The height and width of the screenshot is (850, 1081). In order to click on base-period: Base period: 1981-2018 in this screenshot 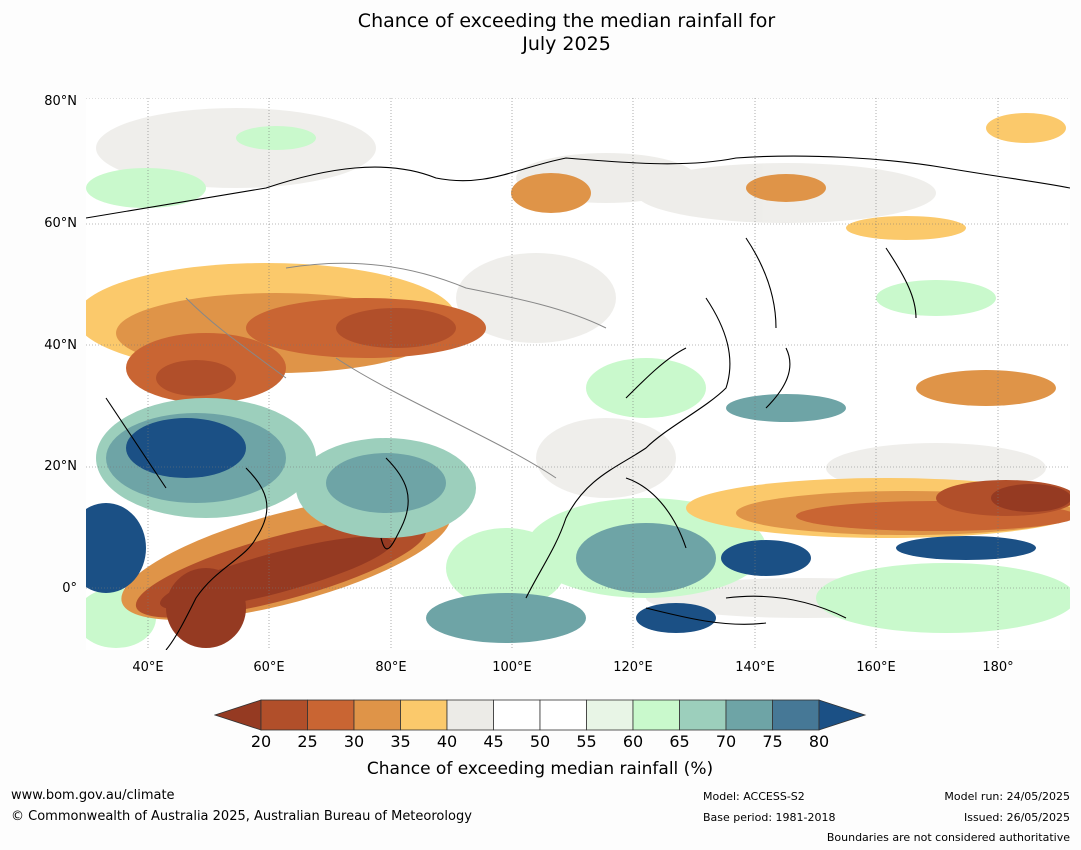, I will do `click(769, 817)`.